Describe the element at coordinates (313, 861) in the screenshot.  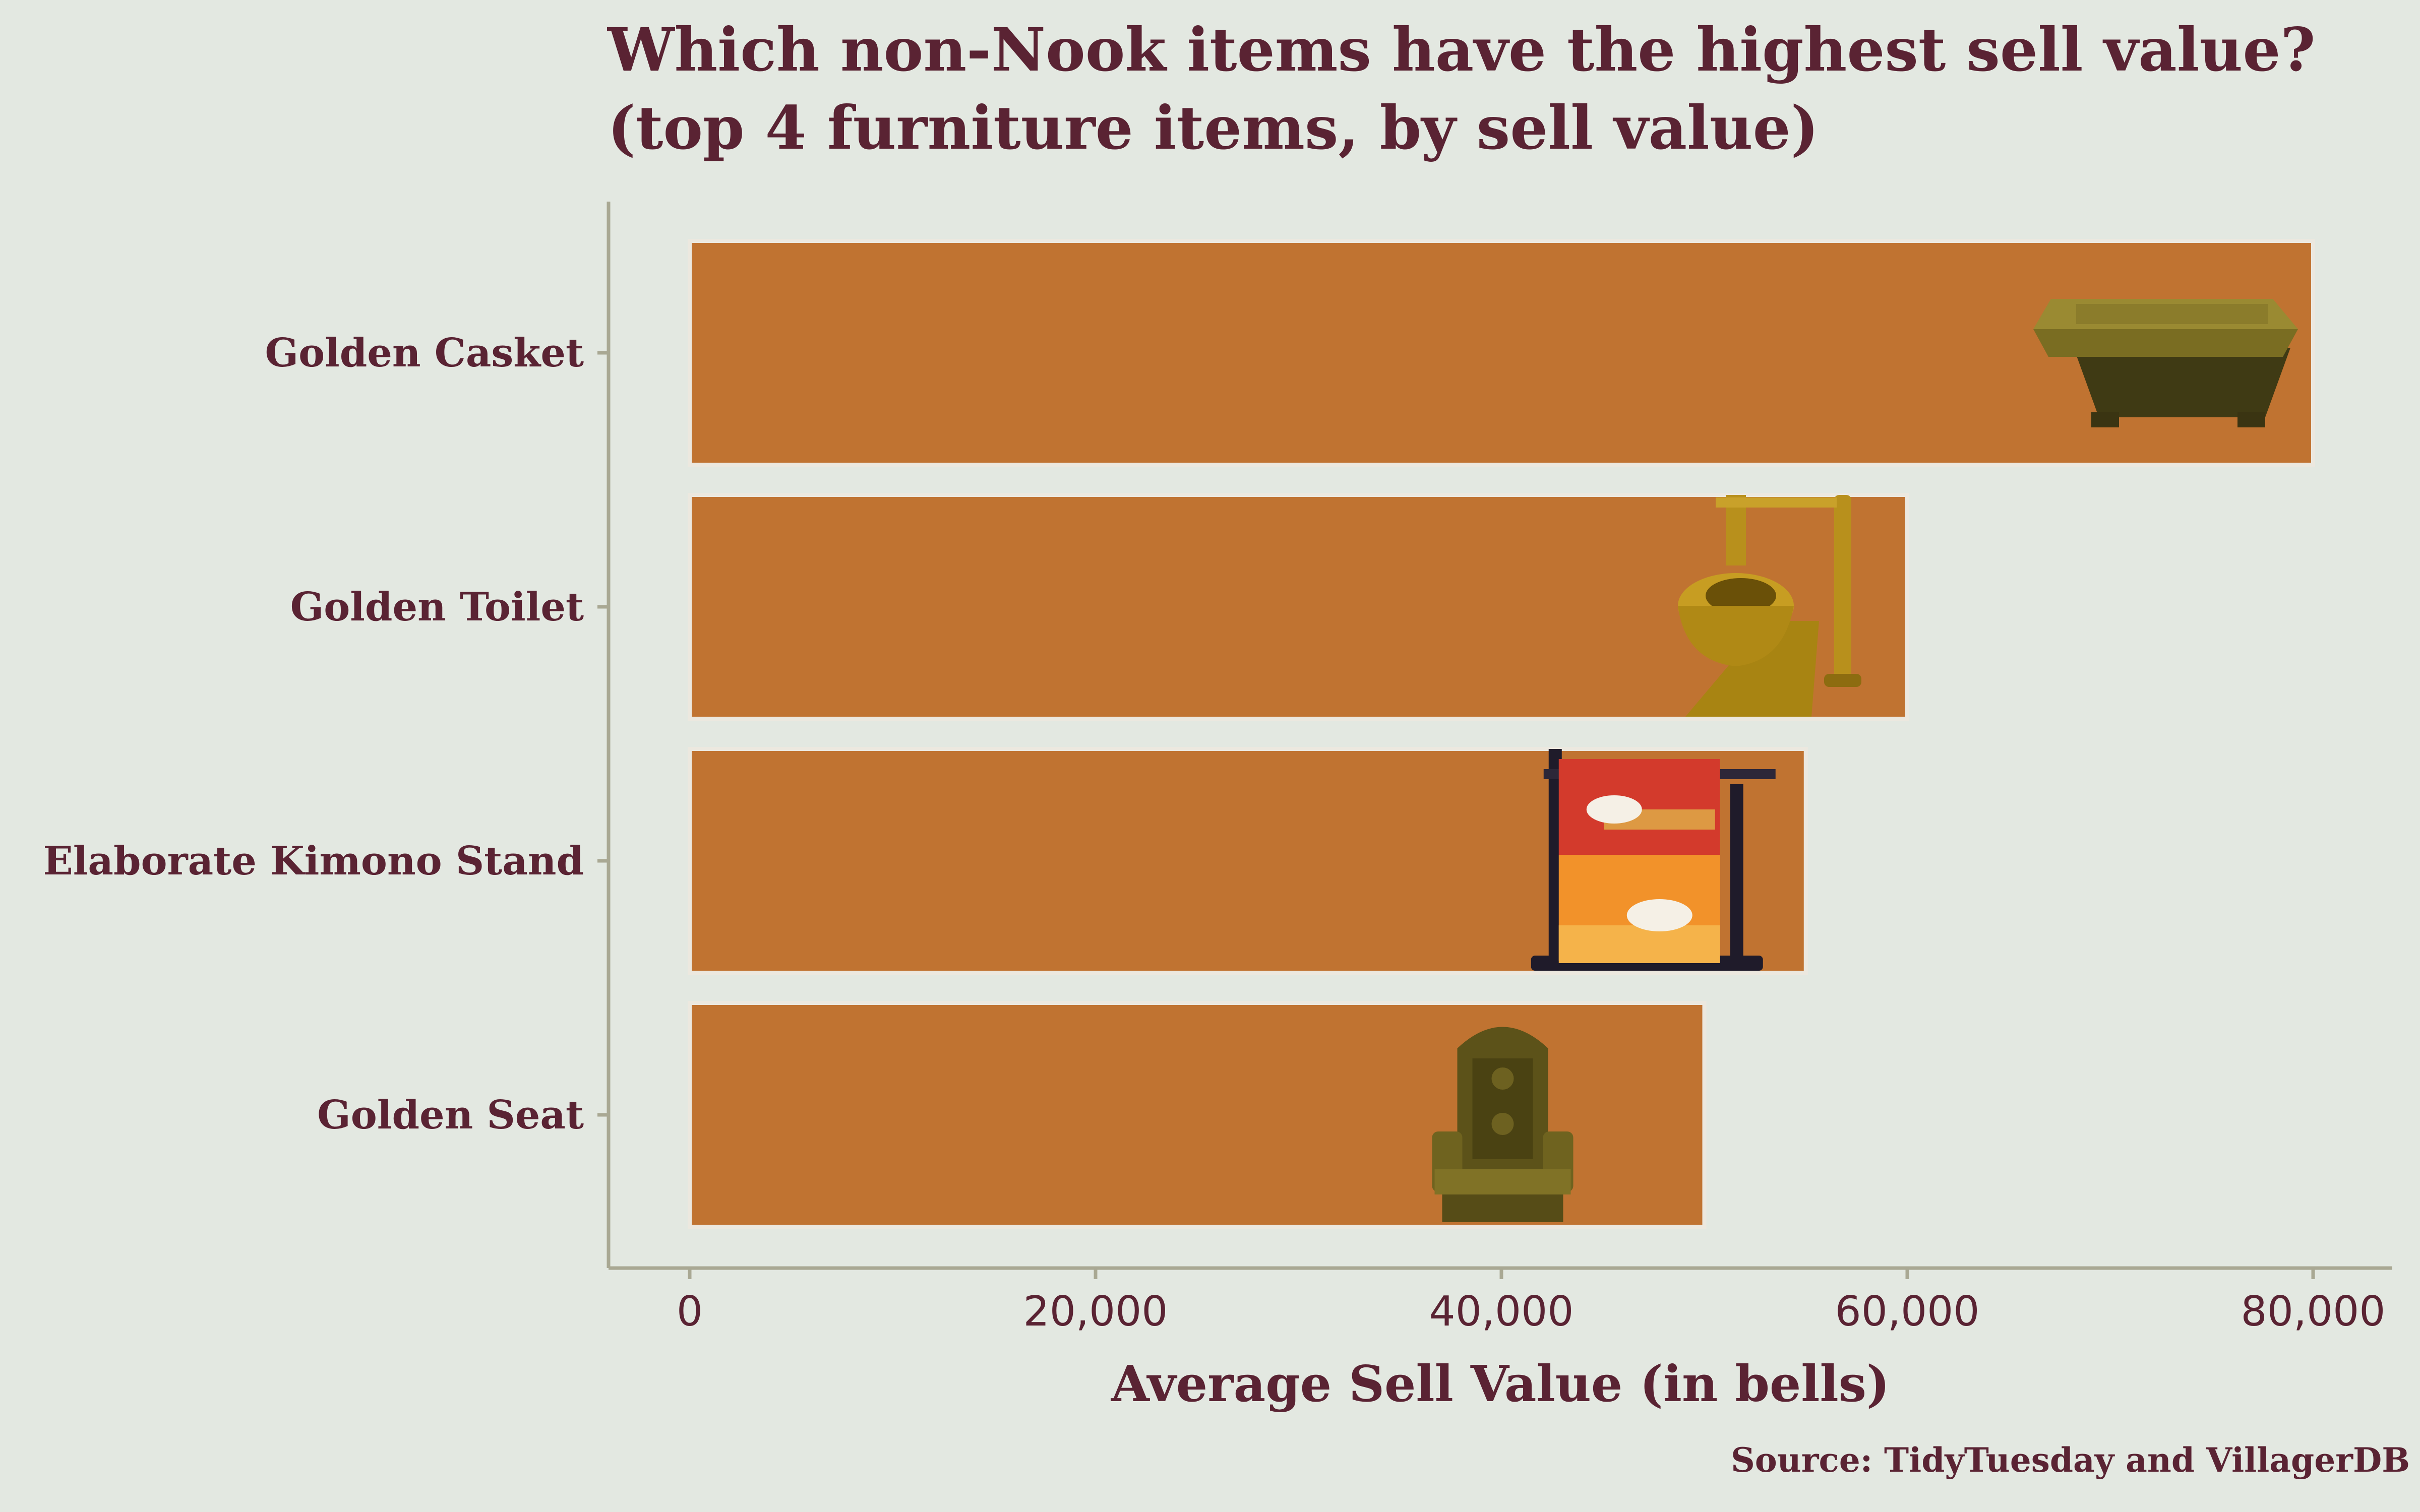
I see `y-tick-label: Elaborate Kimono Stand` at that location.